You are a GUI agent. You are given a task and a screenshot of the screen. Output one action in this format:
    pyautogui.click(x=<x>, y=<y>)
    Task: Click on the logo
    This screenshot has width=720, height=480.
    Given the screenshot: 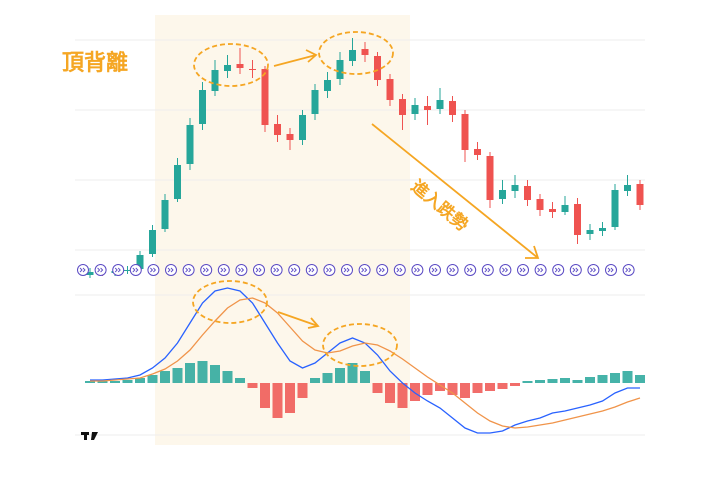 What is the action you would take?
    pyautogui.click(x=89, y=436)
    